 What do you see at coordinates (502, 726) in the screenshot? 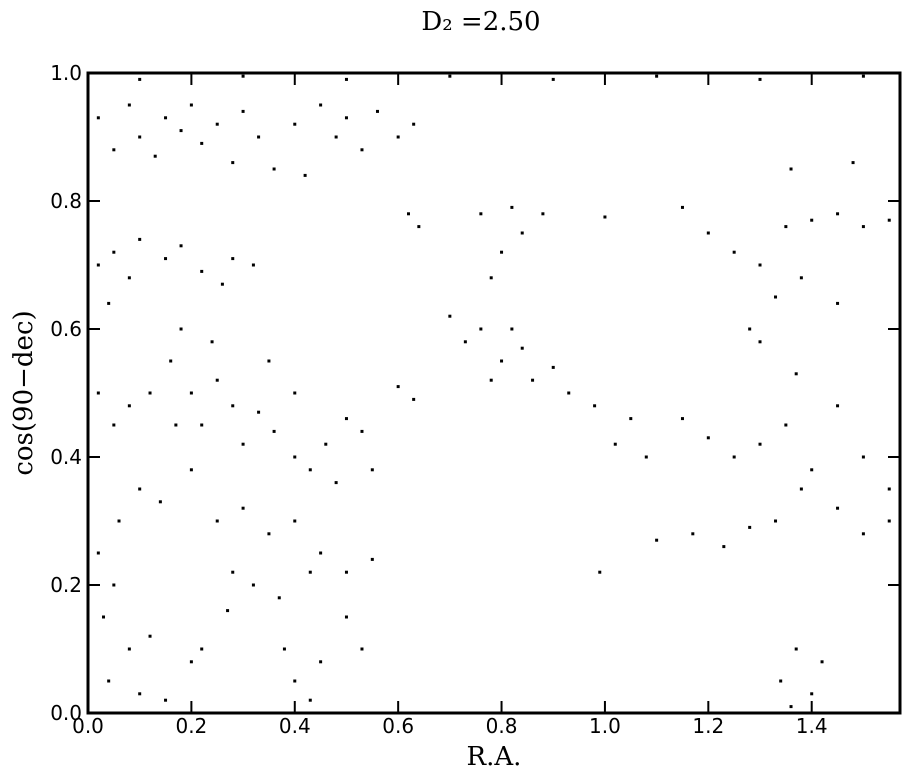
I see `x-tick-label: 0.8` at bounding box center [502, 726].